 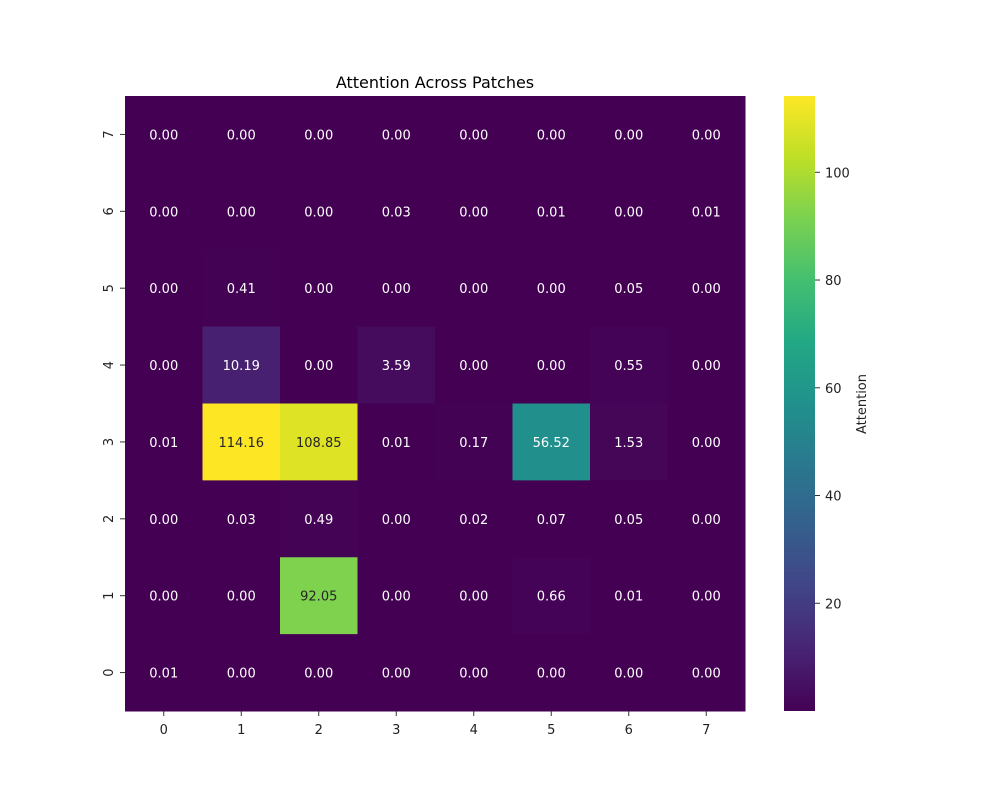 I want to click on cell-value-label: 0.17, so click(x=473, y=443).